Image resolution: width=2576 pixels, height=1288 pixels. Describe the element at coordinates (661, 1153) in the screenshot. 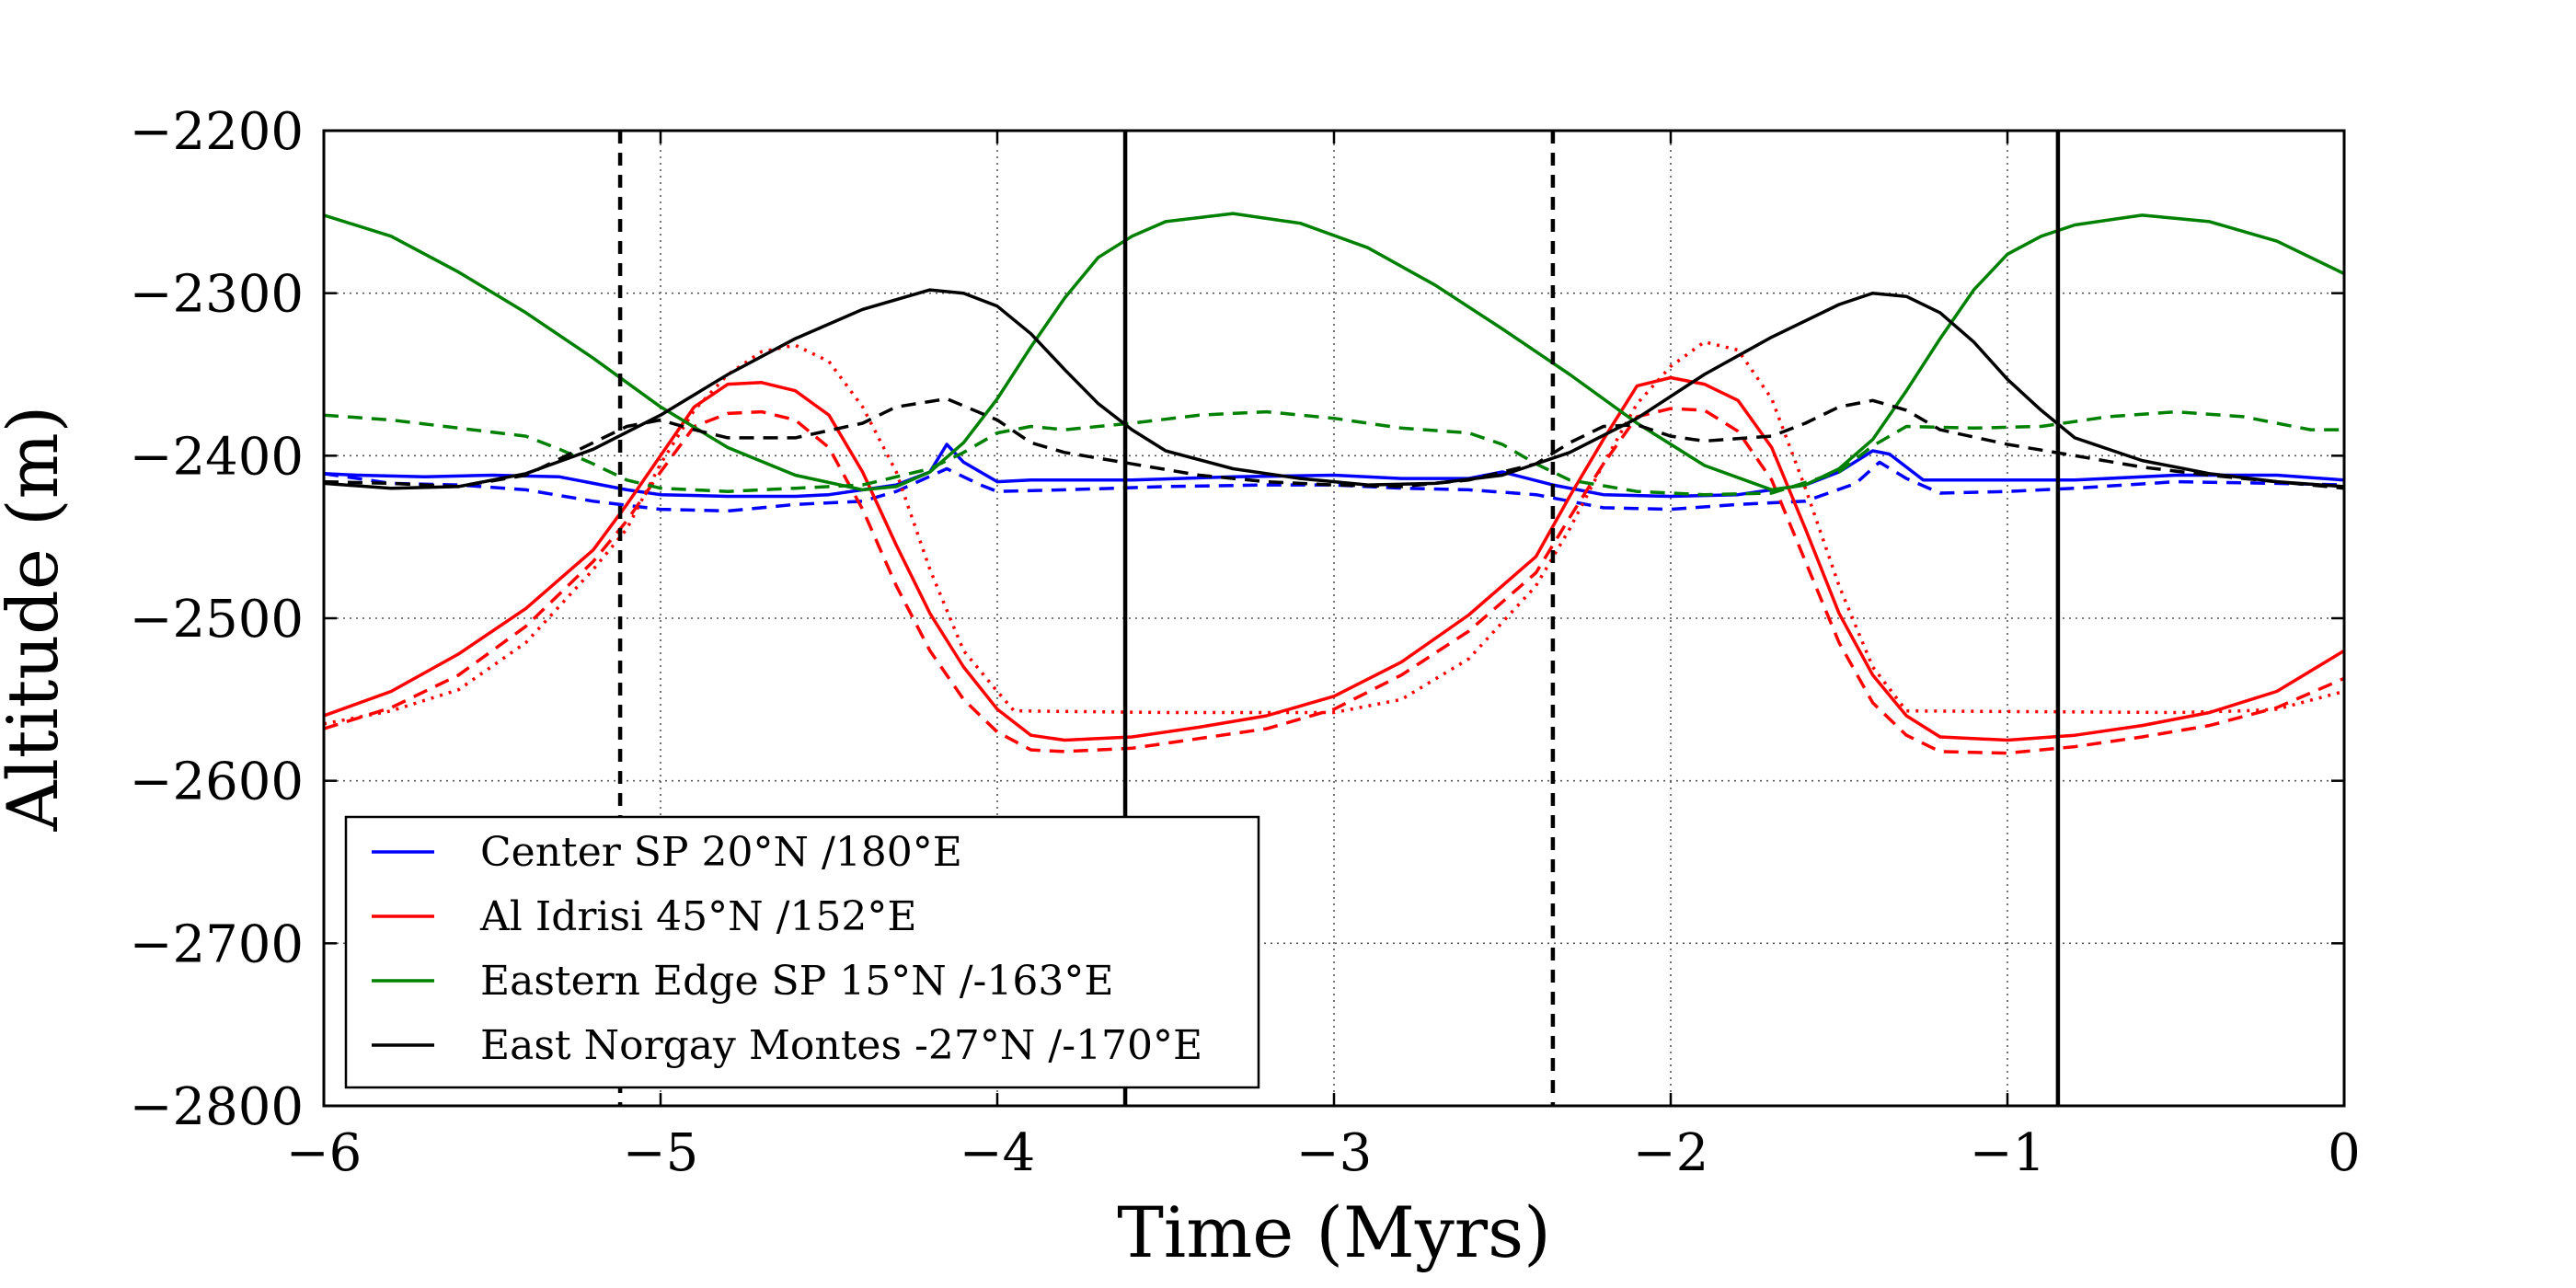

I see `x-tick-label: −5` at that location.